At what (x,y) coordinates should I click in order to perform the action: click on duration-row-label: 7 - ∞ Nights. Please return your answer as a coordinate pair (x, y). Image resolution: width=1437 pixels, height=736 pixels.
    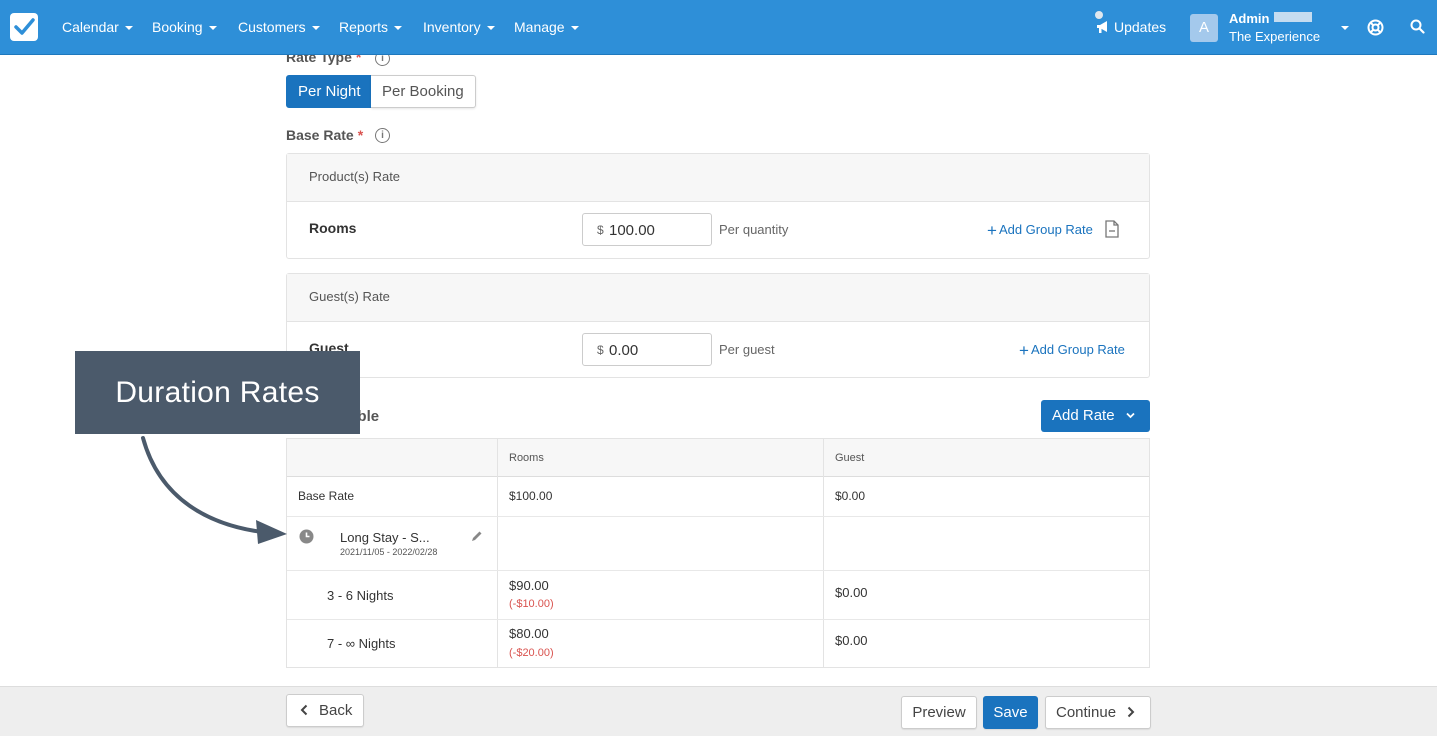
    Looking at the image, I should click on (361, 643).